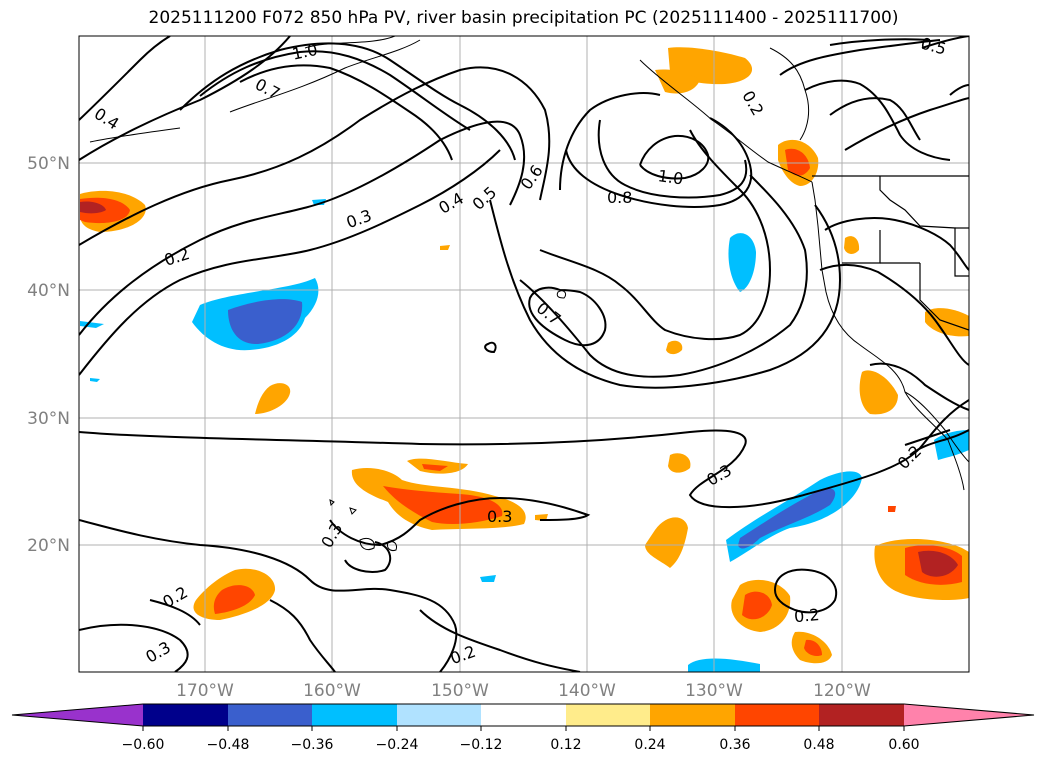 Image resolution: width=1047 pixels, height=765 pixels. I want to click on lon-label: 120°W, so click(842, 691).